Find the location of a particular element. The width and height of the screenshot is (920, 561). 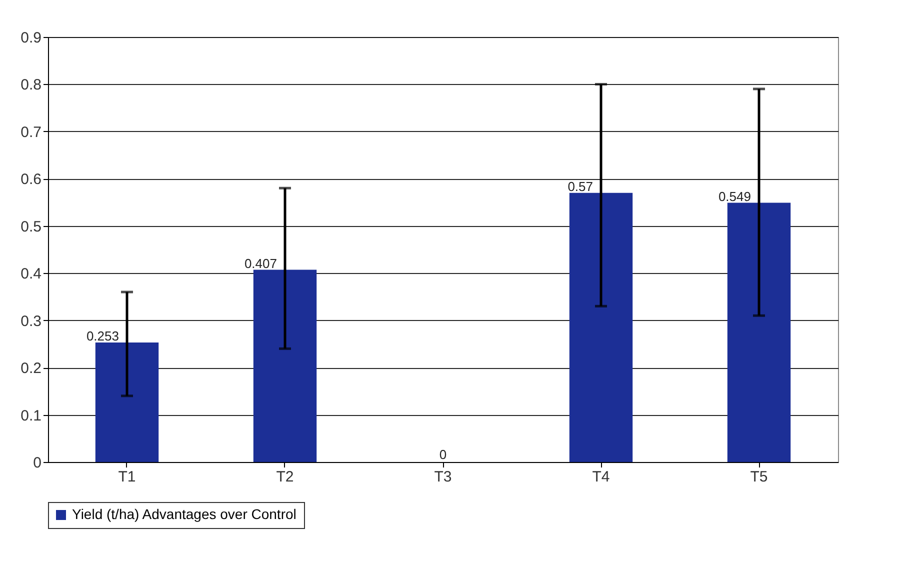

legend-label: Yield (t/ha) Advantages over Control is located at coordinates (184, 514).